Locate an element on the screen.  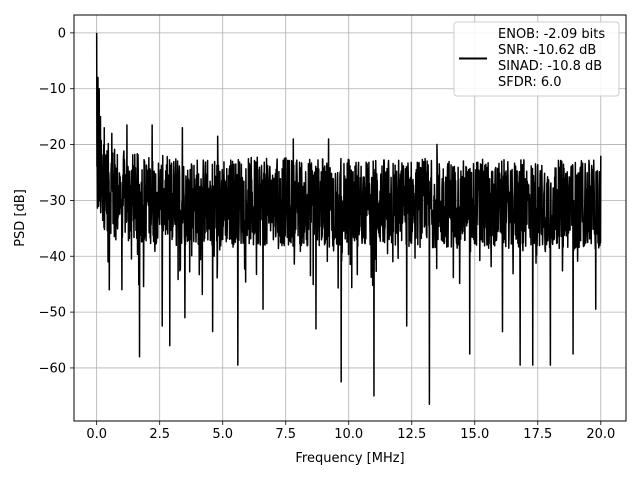
x-tick-label: 0.0 is located at coordinates (96, 434).